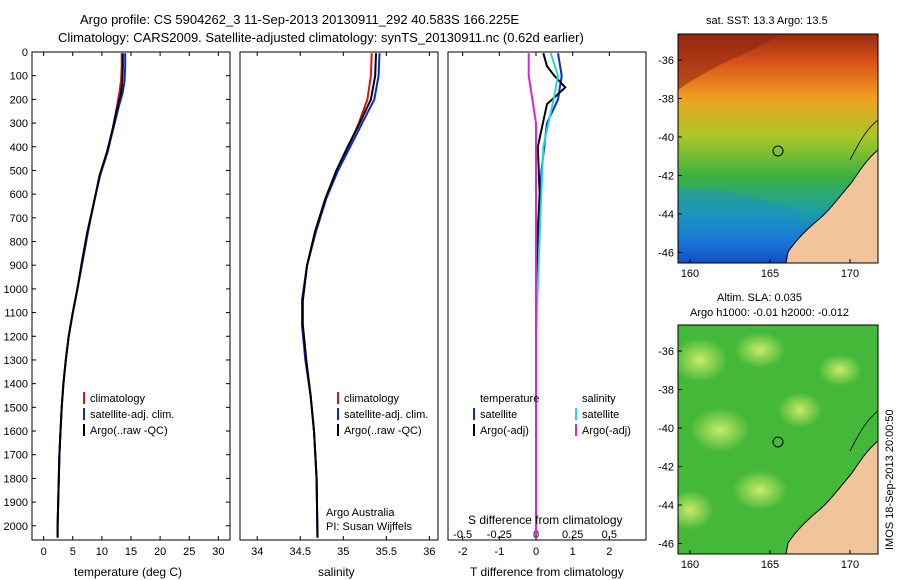  What do you see at coordinates (19, 219) in the screenshot?
I see `y-tick-label: 700` at bounding box center [19, 219].